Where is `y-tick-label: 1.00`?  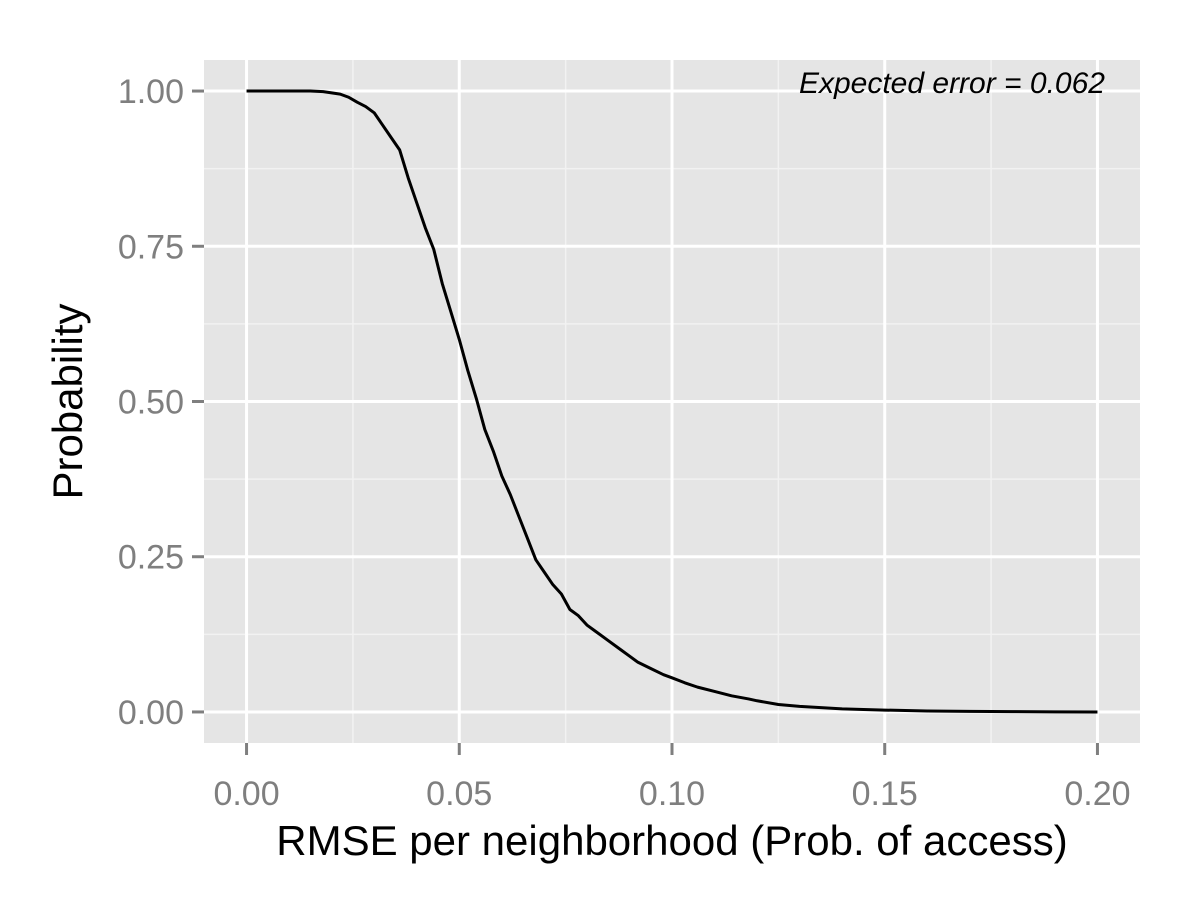 y-tick-label: 1.00 is located at coordinates (151, 92).